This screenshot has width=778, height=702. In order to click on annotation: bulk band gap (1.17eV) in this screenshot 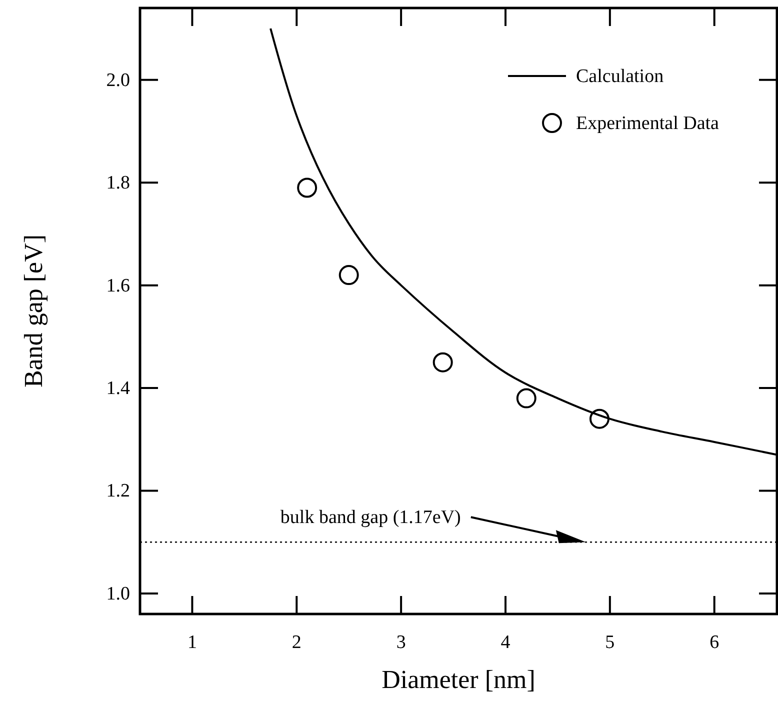, I will do `click(370, 517)`.